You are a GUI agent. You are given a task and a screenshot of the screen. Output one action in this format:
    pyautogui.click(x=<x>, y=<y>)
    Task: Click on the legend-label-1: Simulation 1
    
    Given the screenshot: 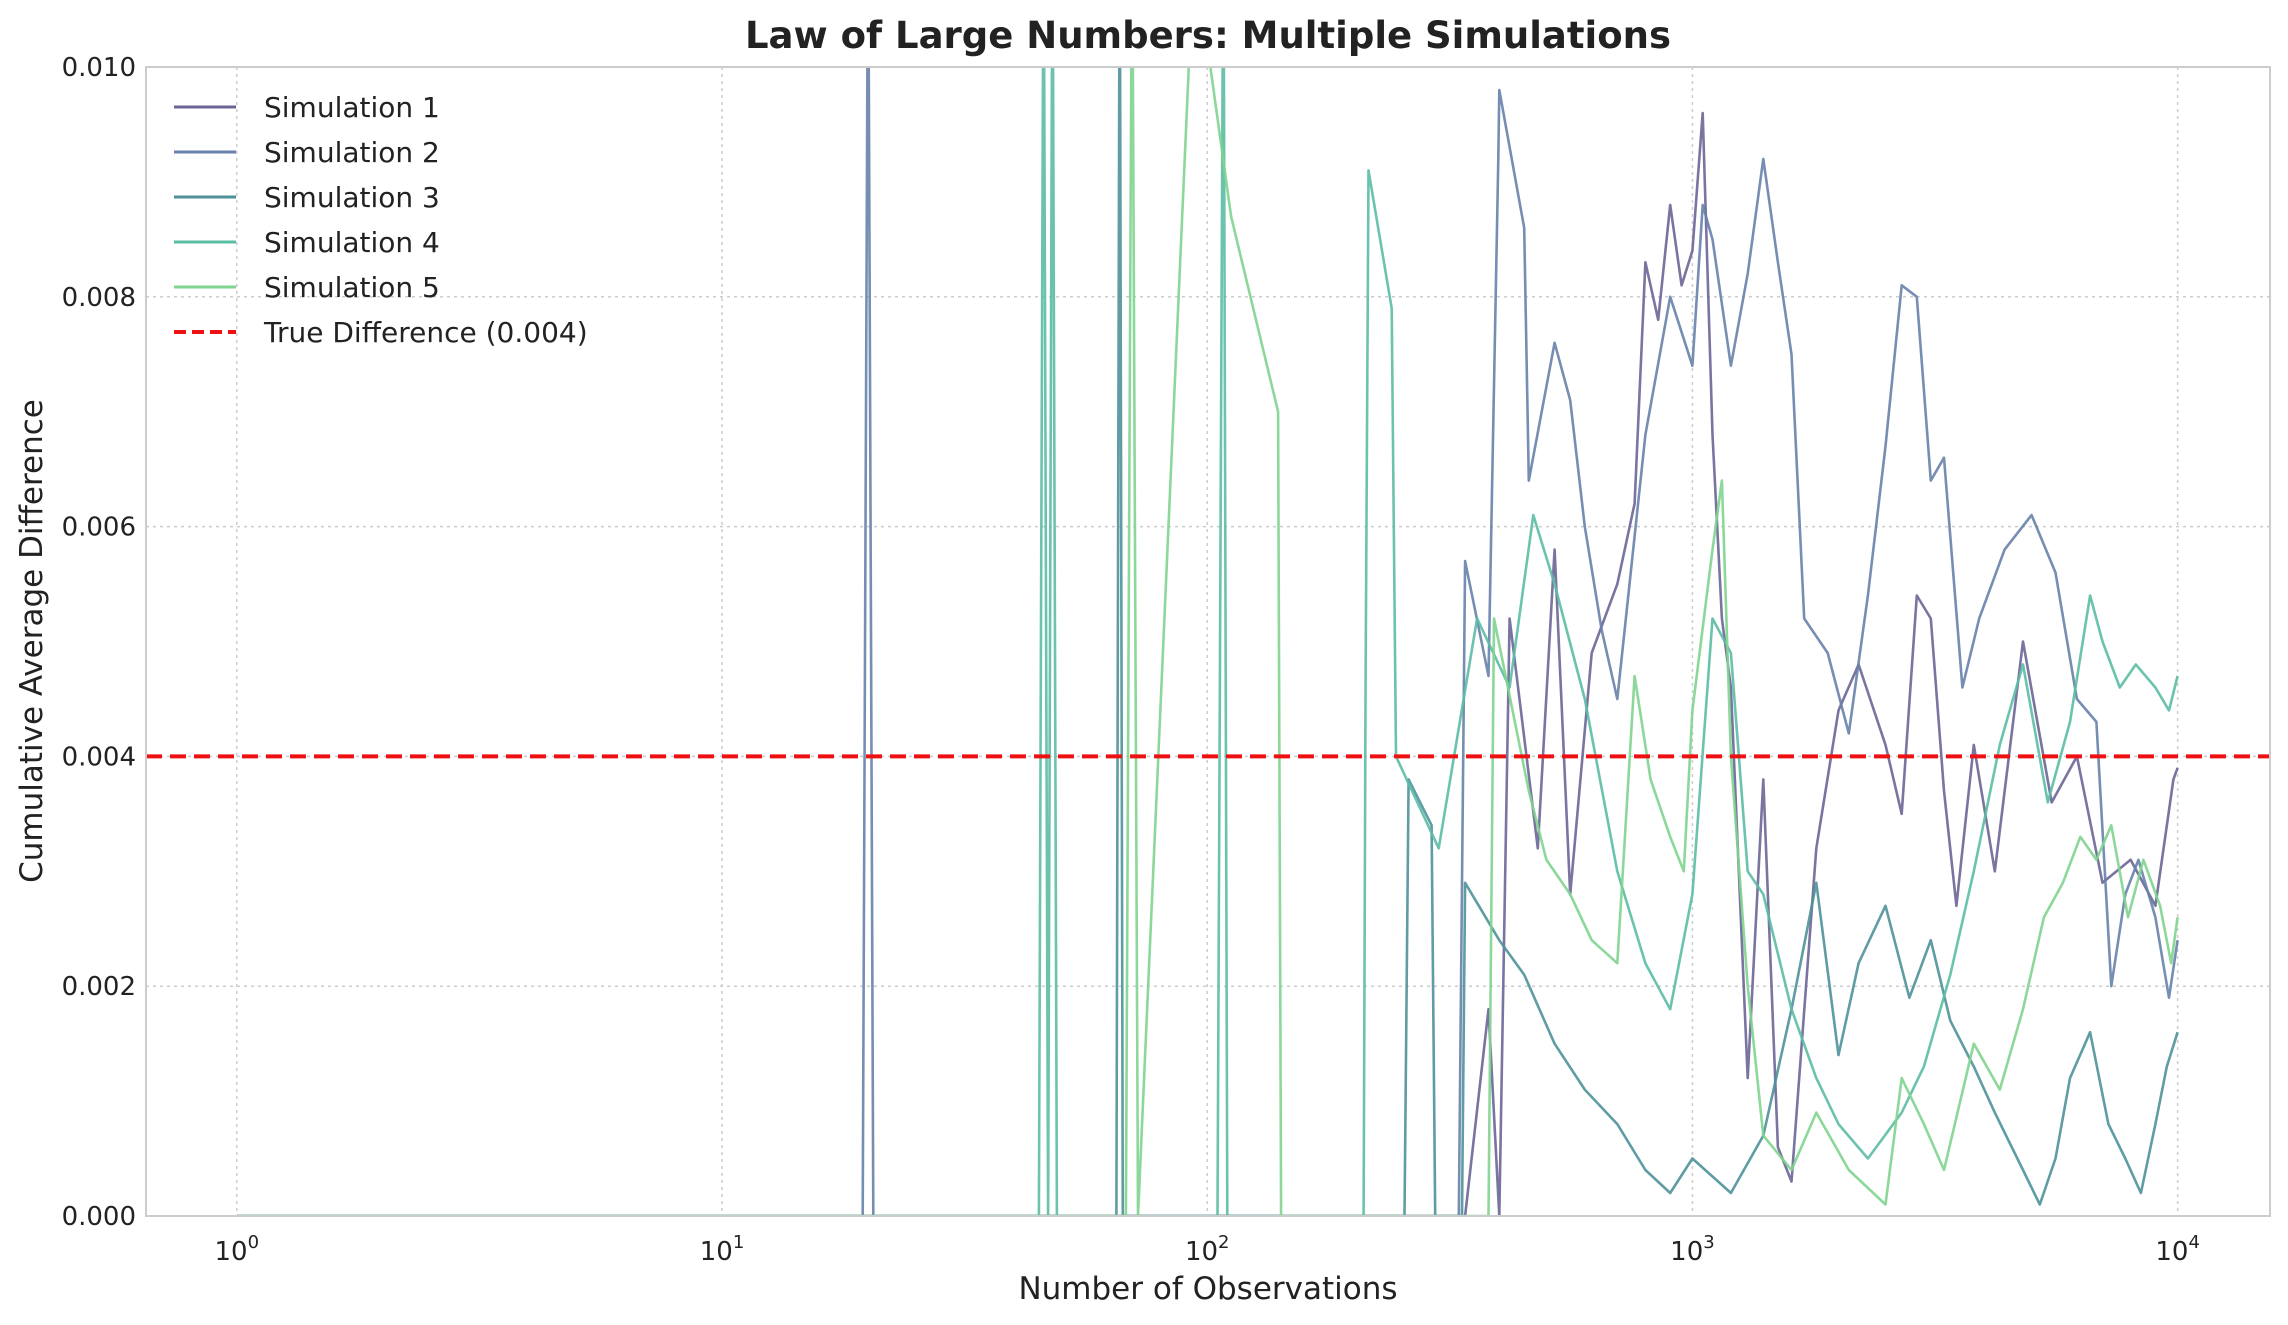 What is the action you would take?
    pyautogui.click(x=352, y=107)
    